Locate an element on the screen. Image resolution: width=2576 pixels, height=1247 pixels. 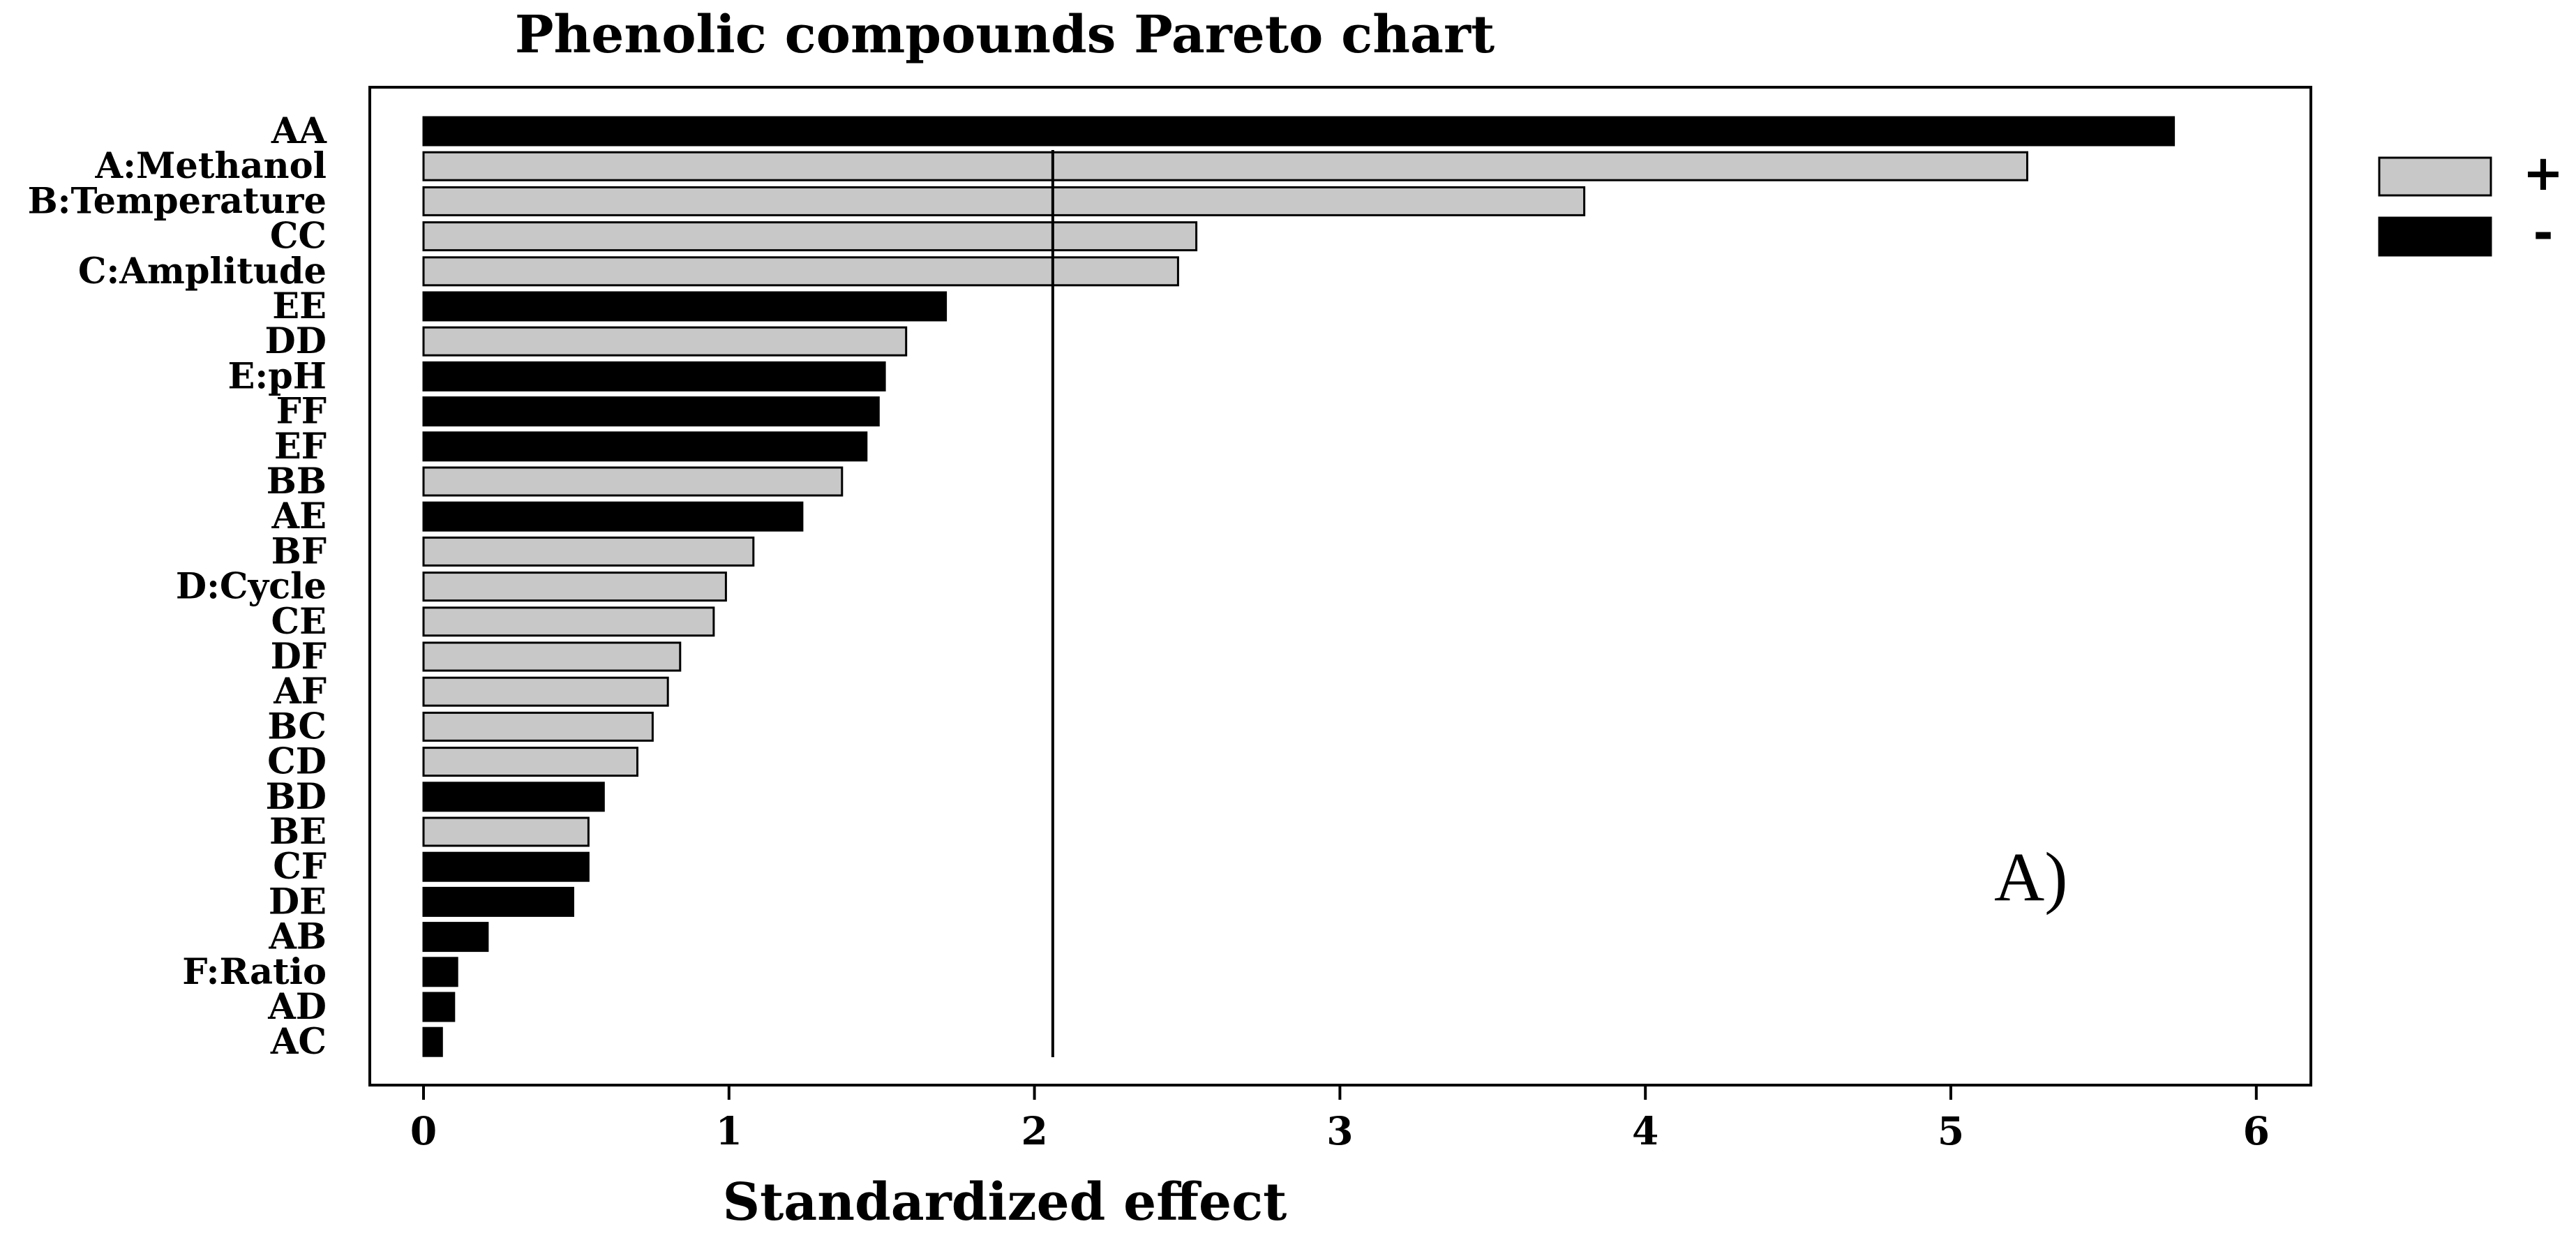
legend-label-positive: + is located at coordinates (2543, 173).